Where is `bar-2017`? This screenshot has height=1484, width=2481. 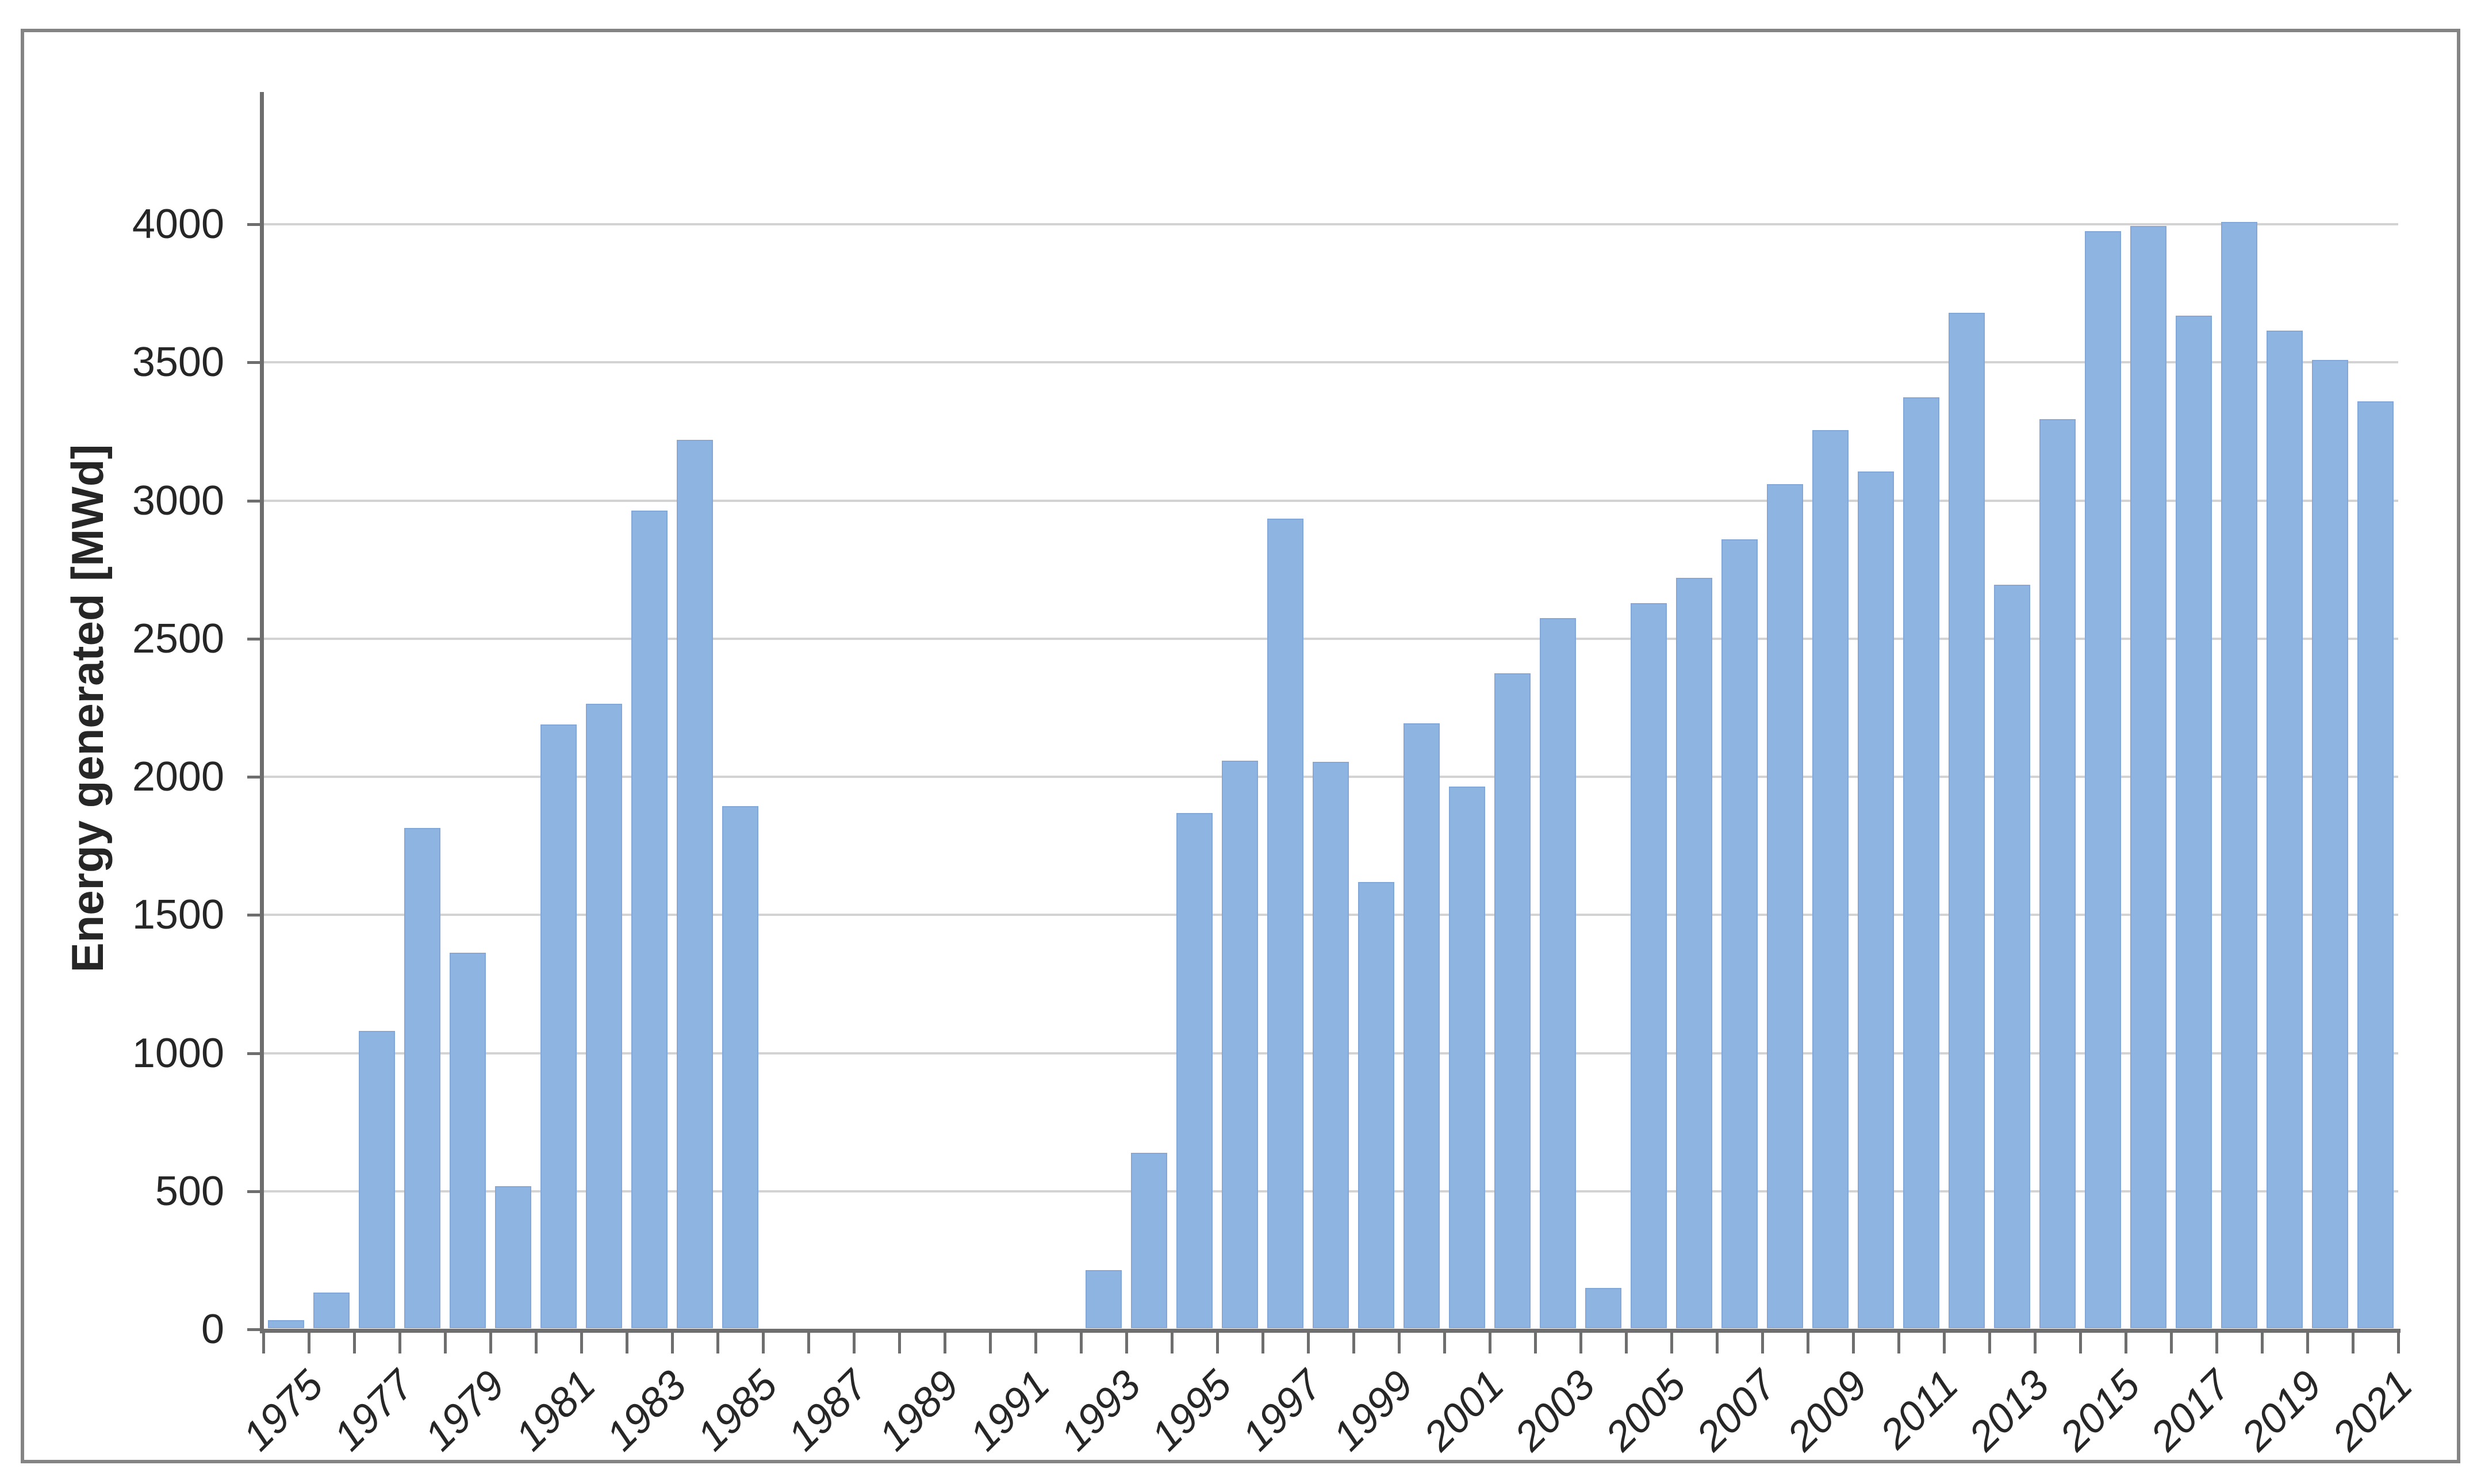
bar-2017 is located at coordinates (2194, 822).